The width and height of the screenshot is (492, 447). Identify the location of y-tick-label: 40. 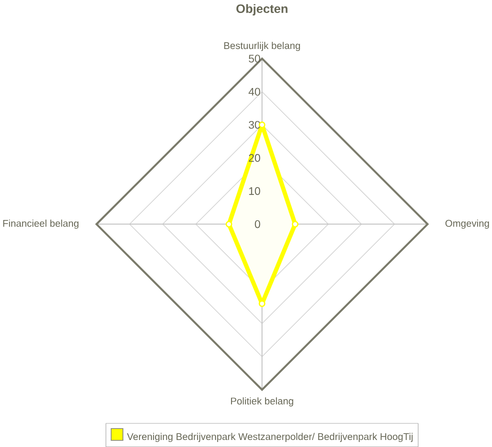
(254, 92).